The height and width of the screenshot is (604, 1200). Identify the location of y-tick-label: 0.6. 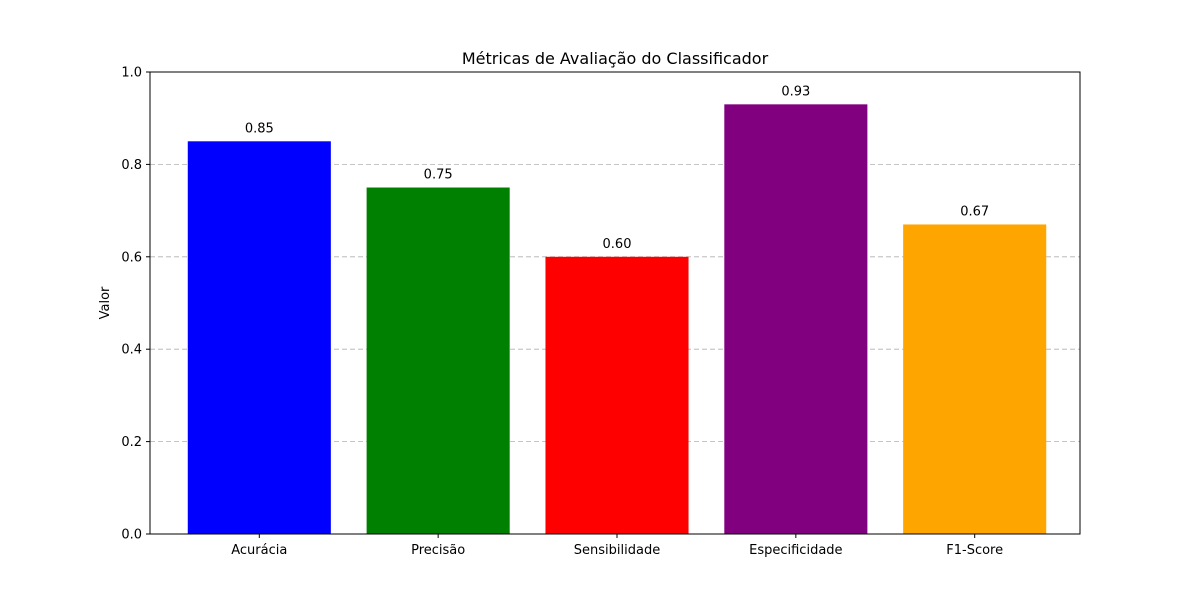
(131, 257).